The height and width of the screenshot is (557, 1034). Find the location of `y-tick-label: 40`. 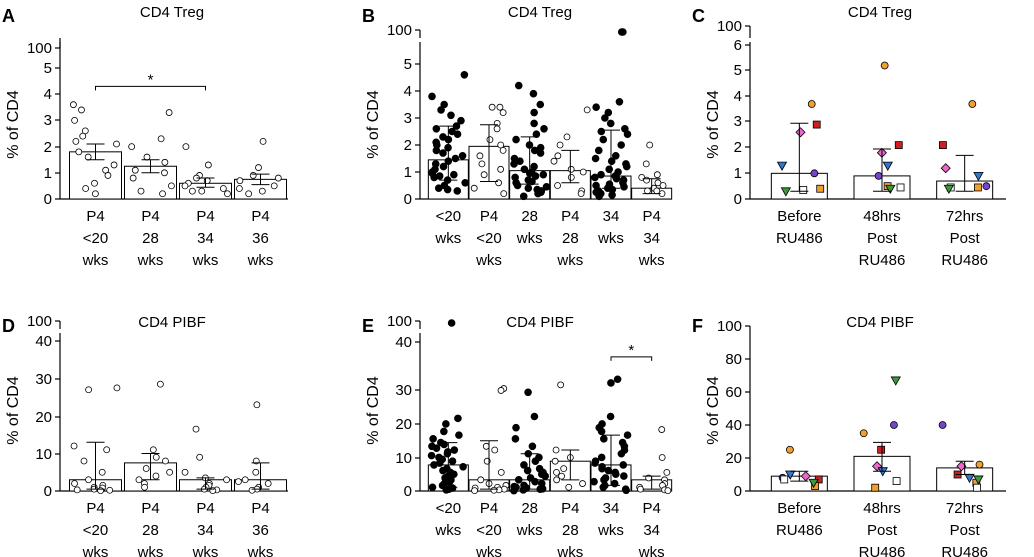

y-tick-label: 40 is located at coordinates (403, 342).